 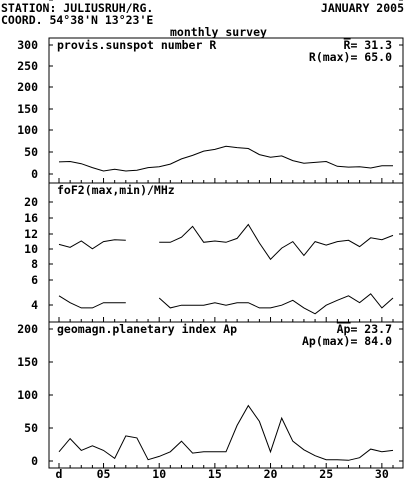 I want to click on x-tick-label: 15, so click(x=215, y=473).